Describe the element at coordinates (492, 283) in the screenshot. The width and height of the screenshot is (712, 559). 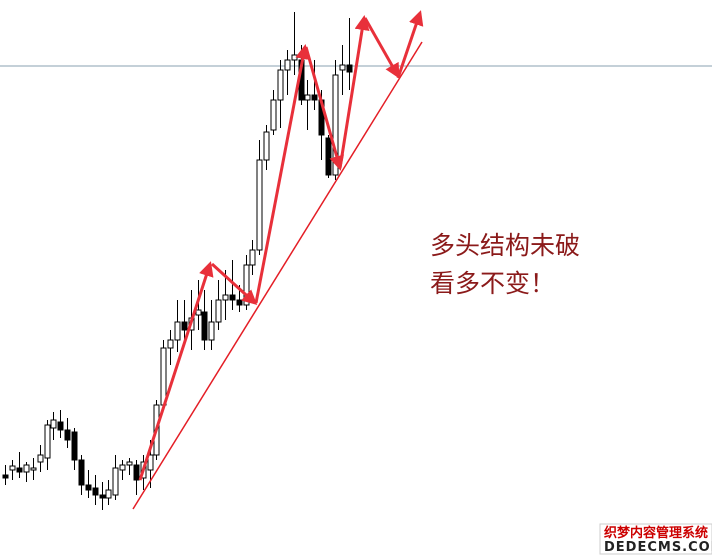
I see `annotation: 看多不变！` at that location.